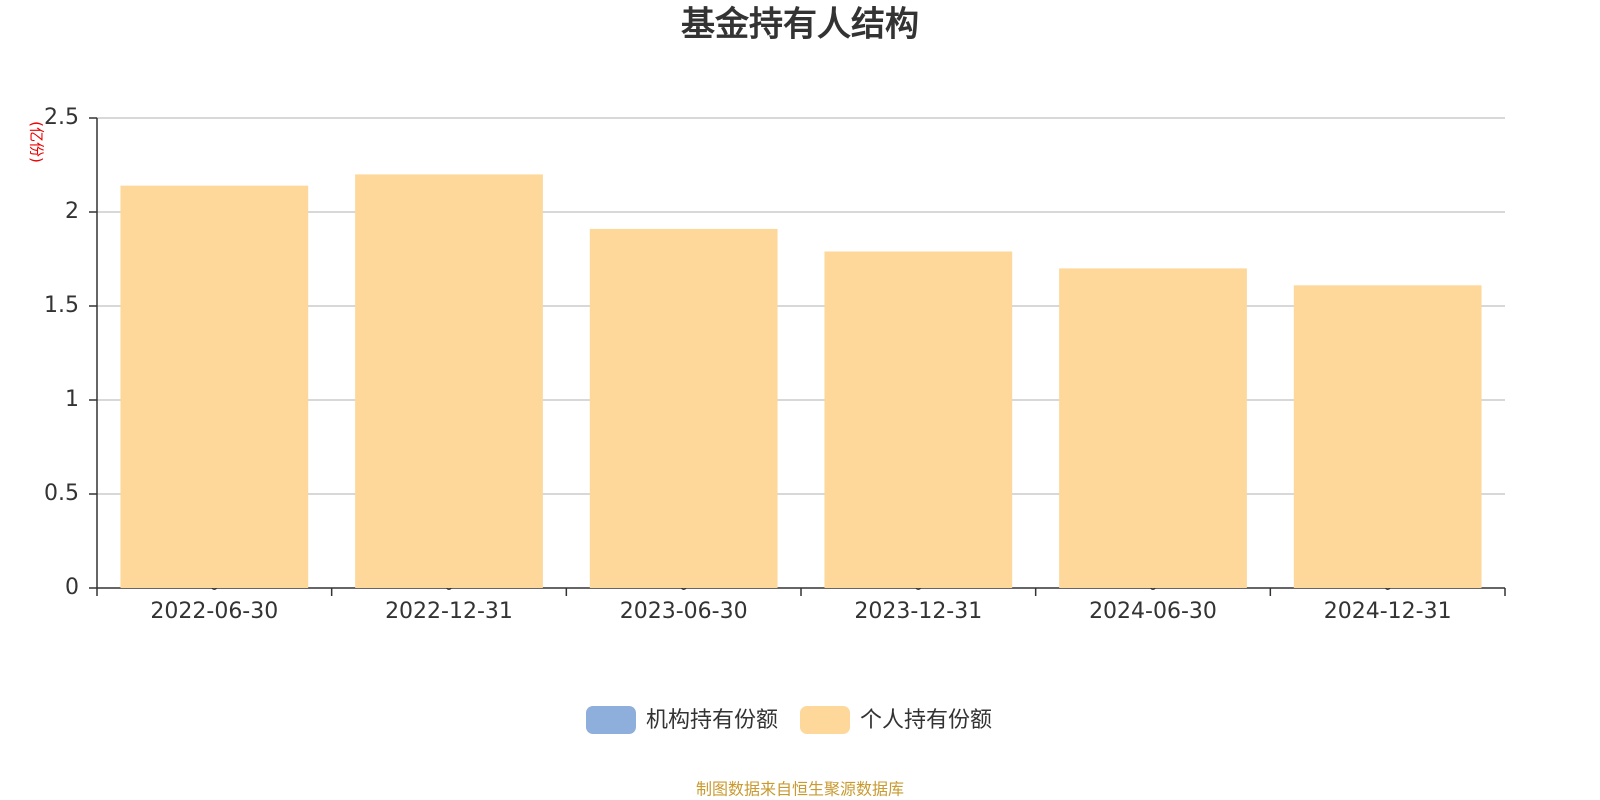  Describe the element at coordinates (918, 611) in the screenshot. I see `x-tick-label: 2023-12-31` at that location.